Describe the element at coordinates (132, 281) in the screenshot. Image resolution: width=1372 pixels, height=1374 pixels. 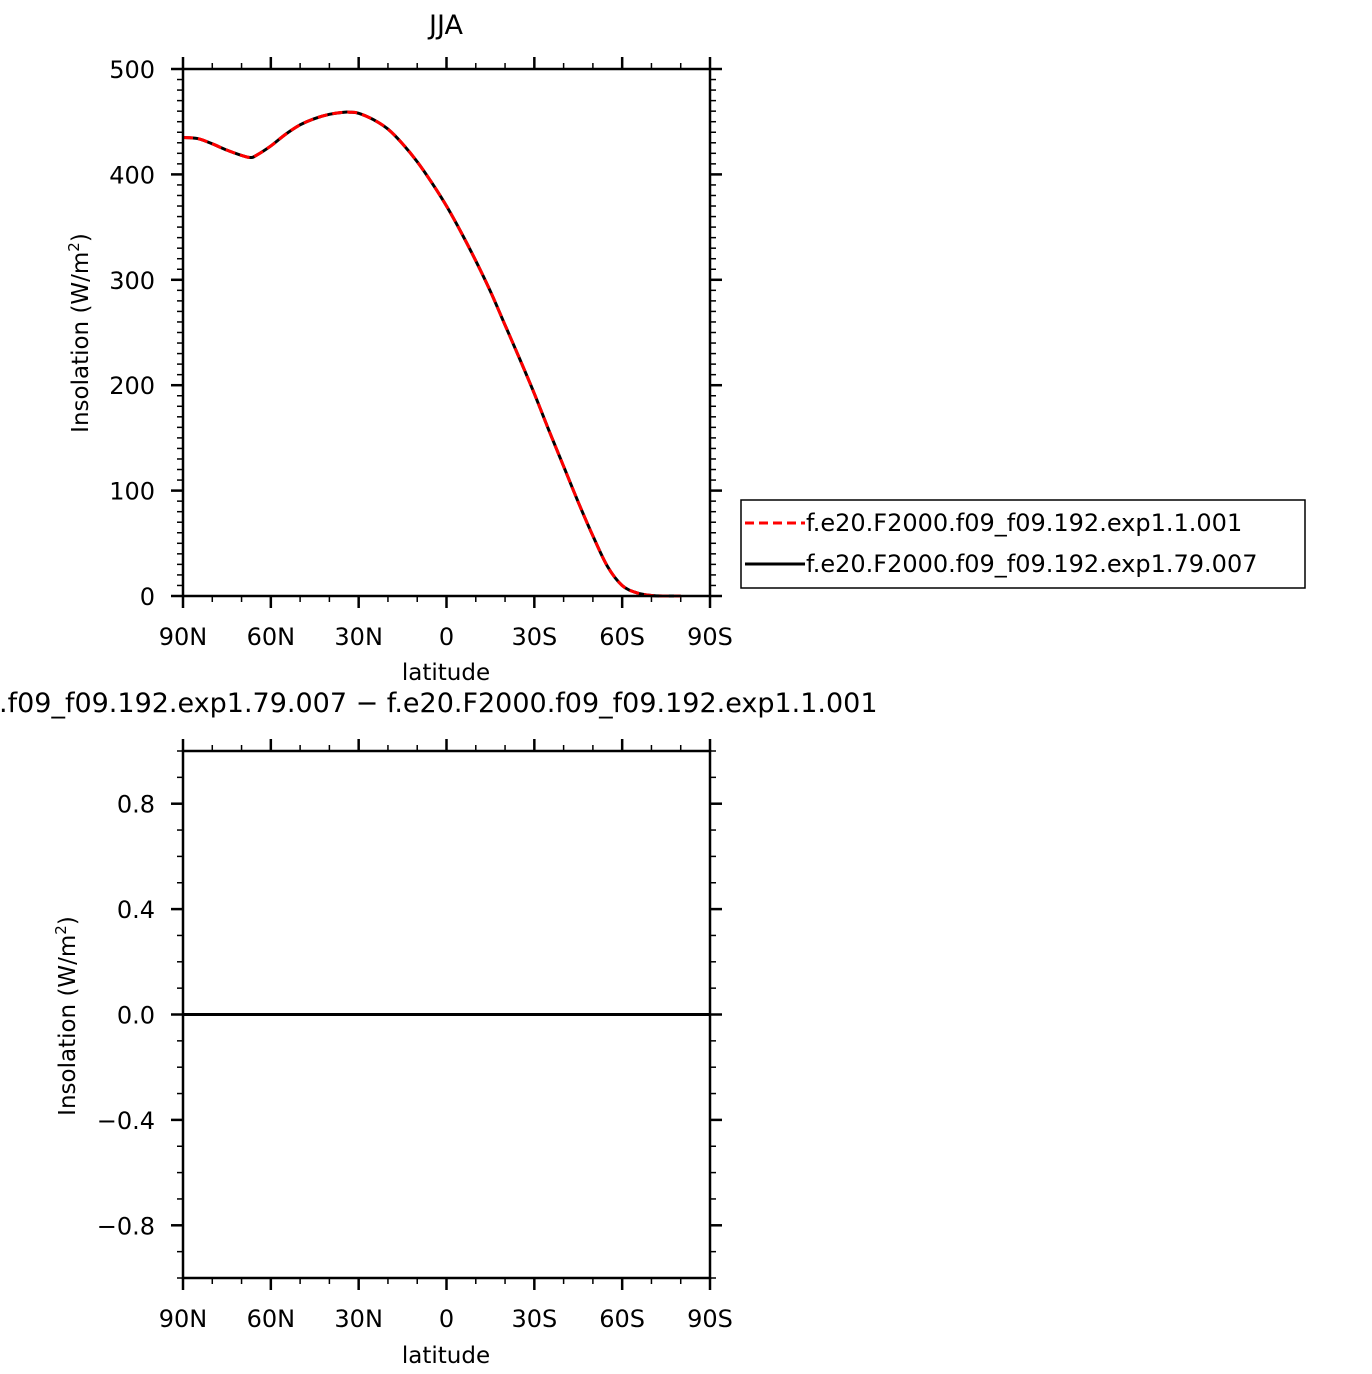
I see `y-tick-label: 300` at that location.